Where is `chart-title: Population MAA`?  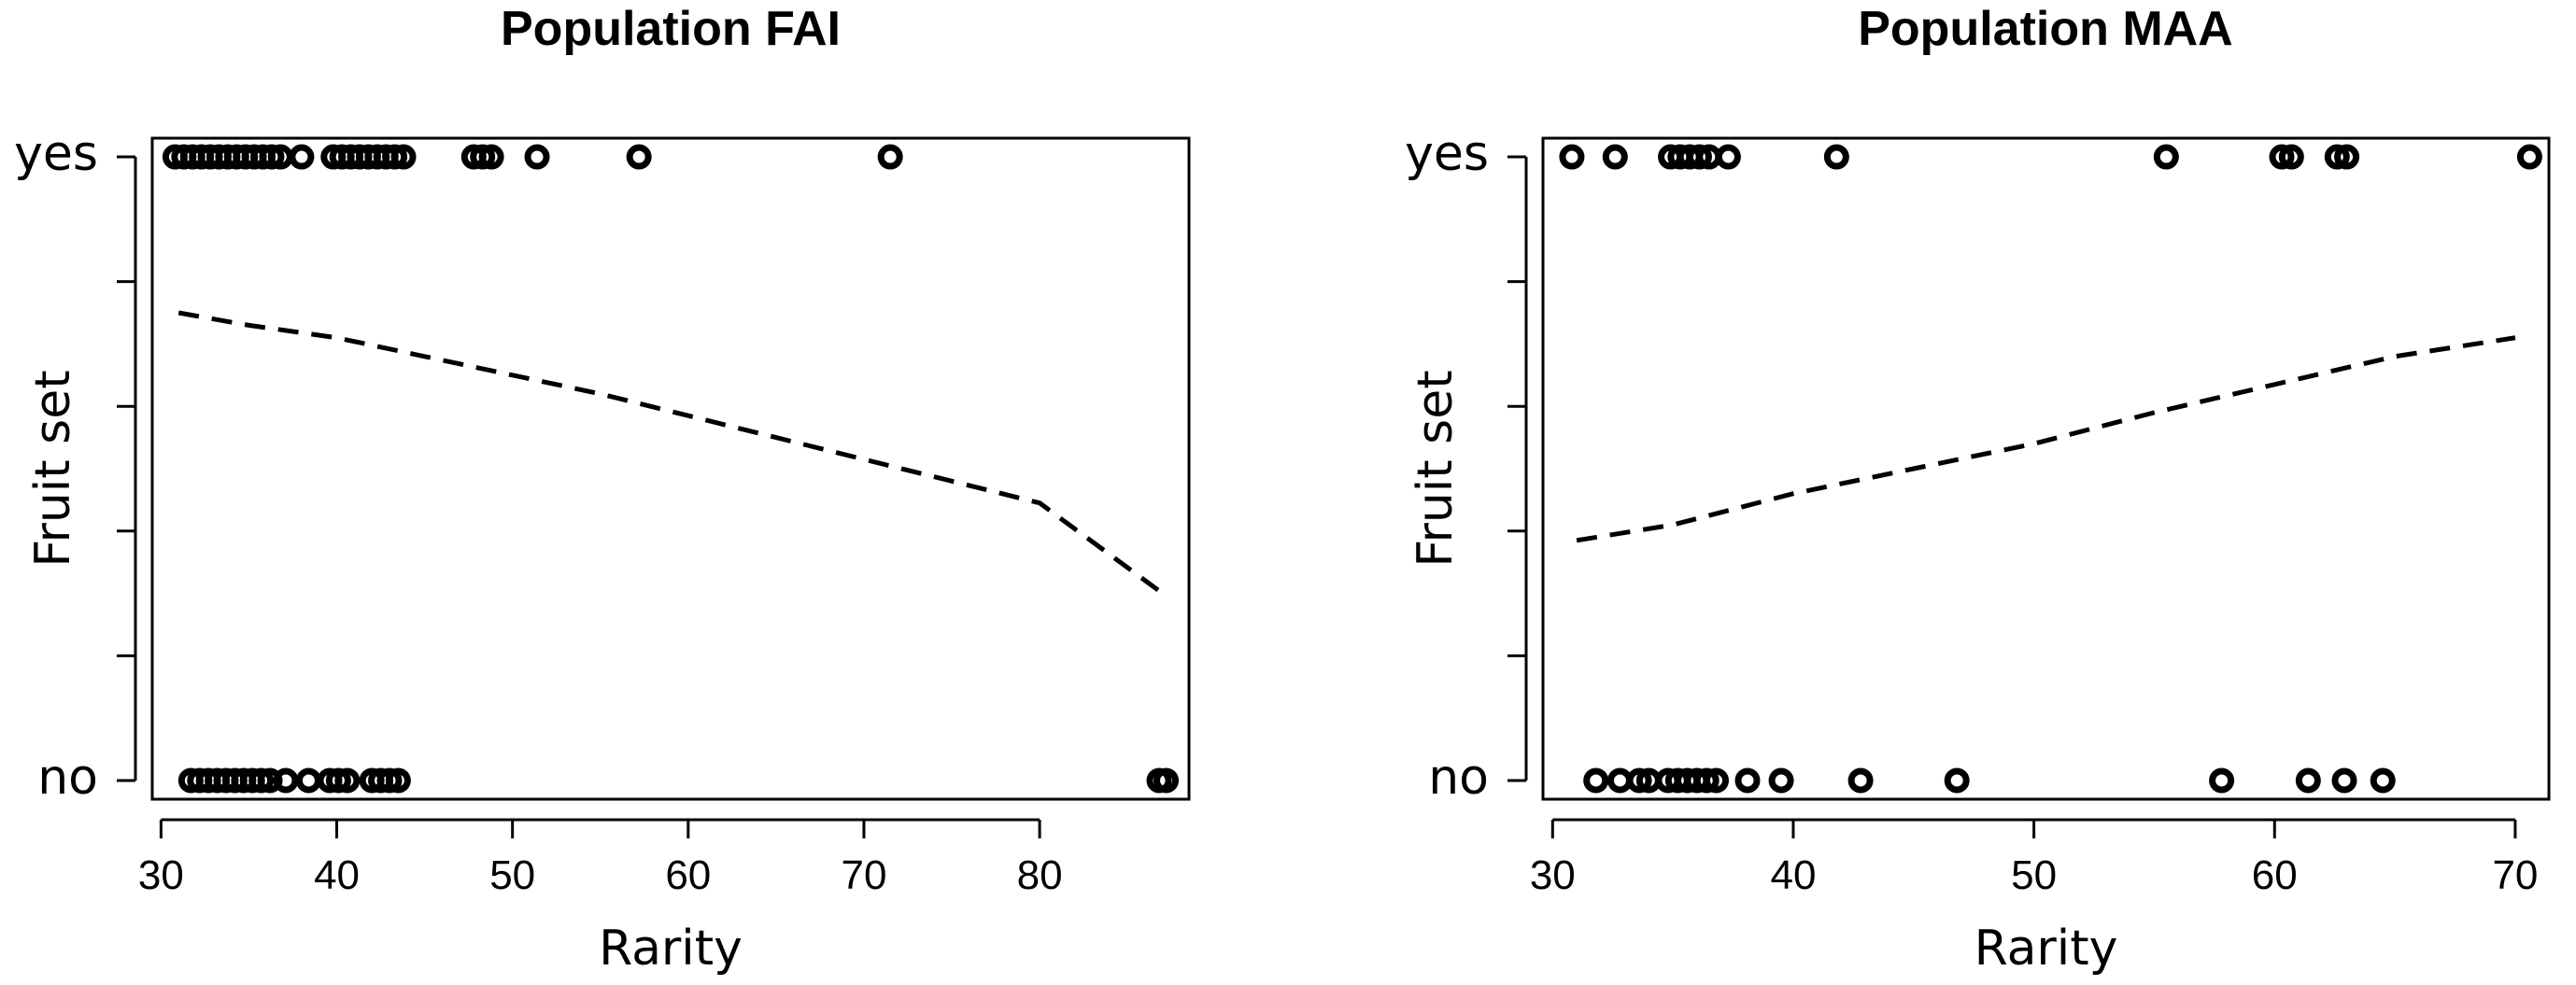
chart-title: Population MAA is located at coordinates (2045, 29).